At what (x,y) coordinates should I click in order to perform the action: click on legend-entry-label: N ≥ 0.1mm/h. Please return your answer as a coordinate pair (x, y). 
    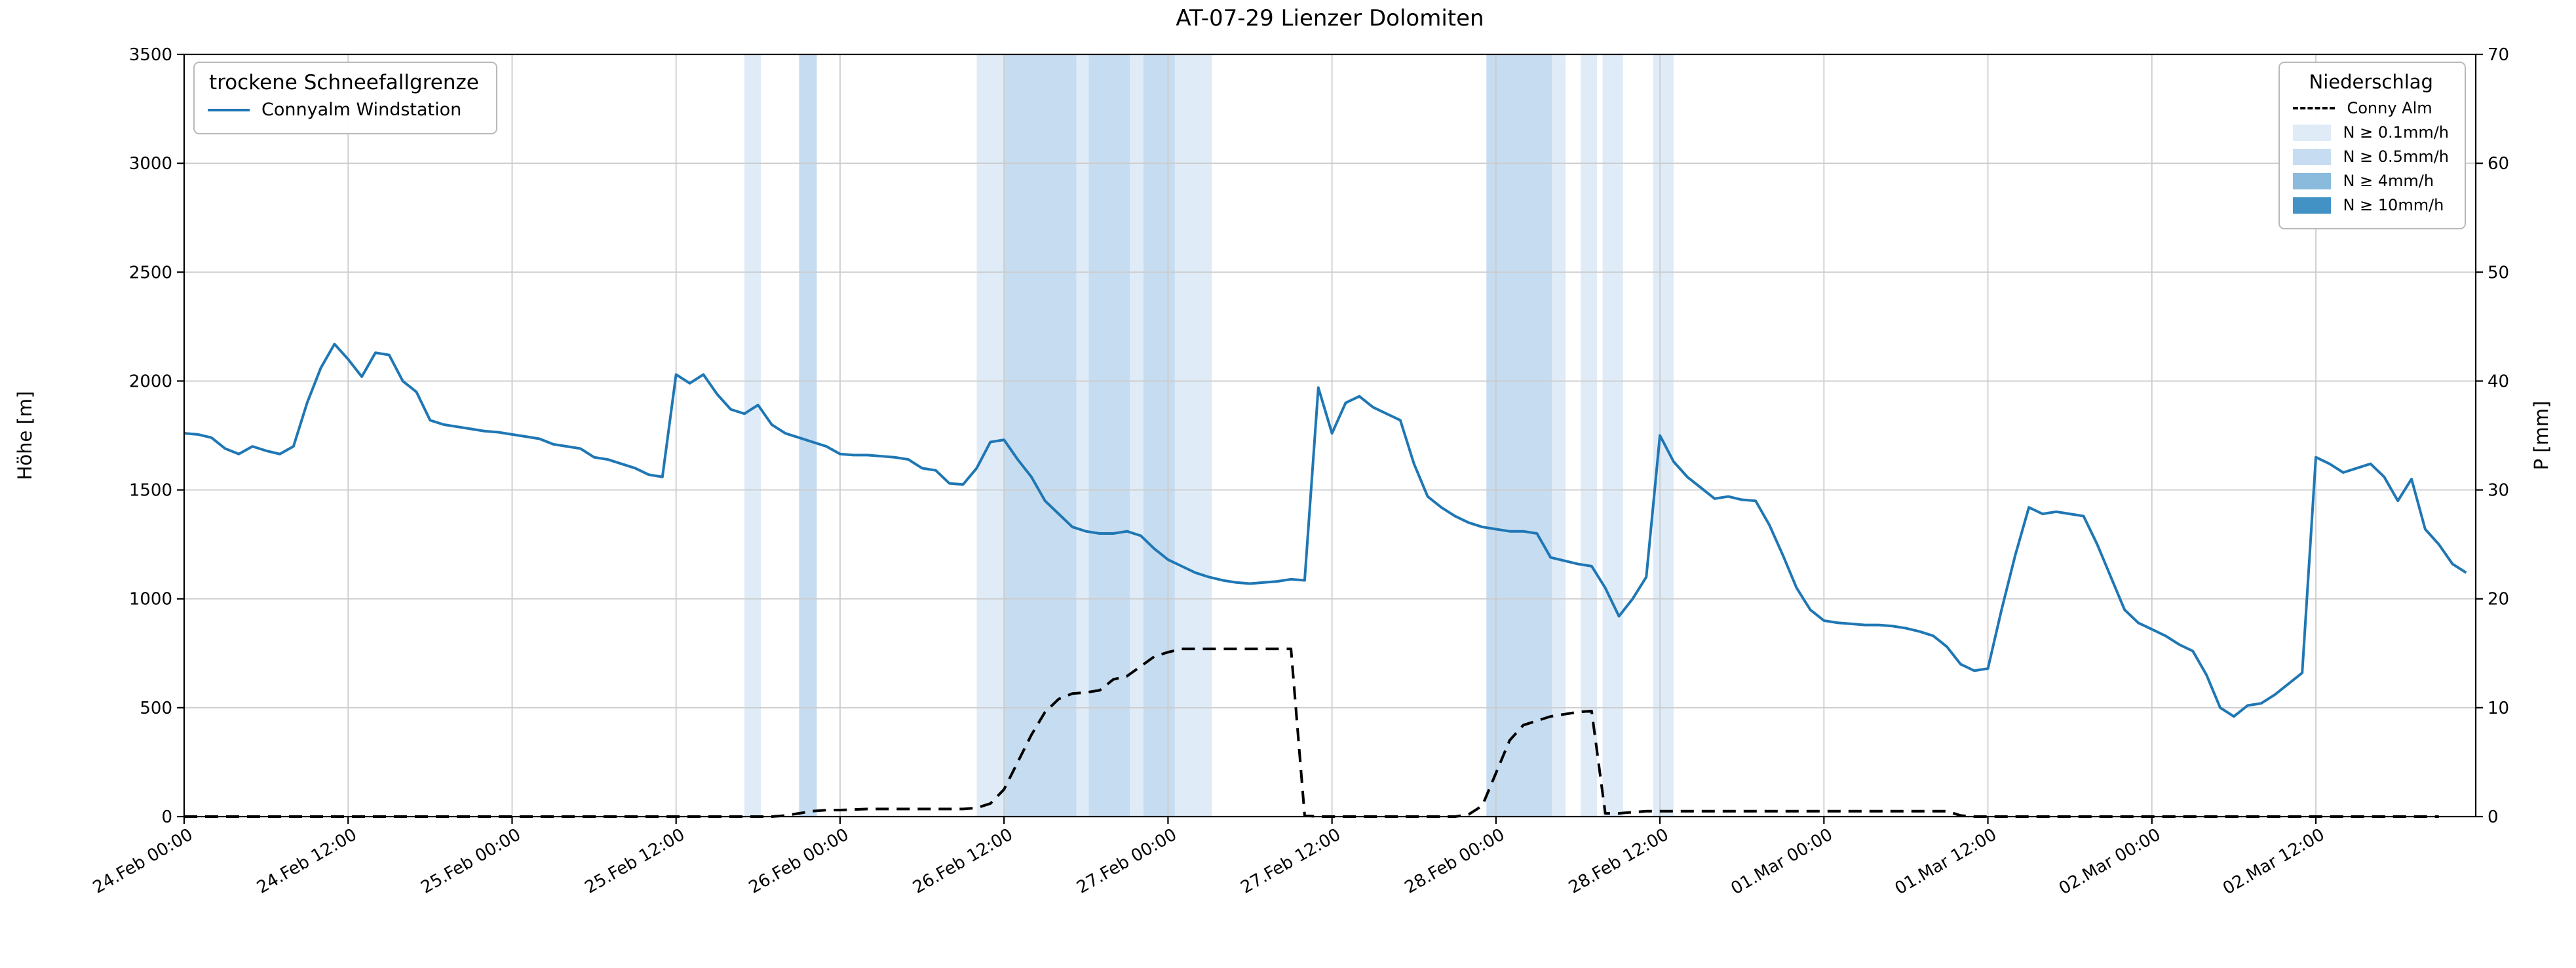
    Looking at the image, I should click on (2396, 133).